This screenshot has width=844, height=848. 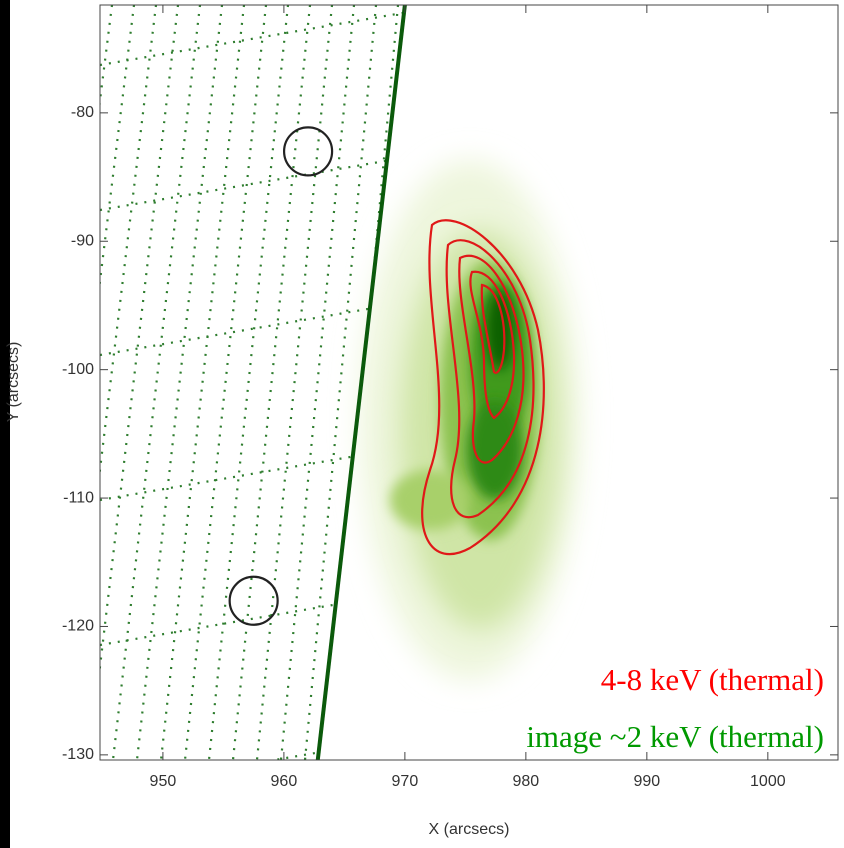 What do you see at coordinates (78, 497) in the screenshot?
I see `y-tick-label: -110` at bounding box center [78, 497].